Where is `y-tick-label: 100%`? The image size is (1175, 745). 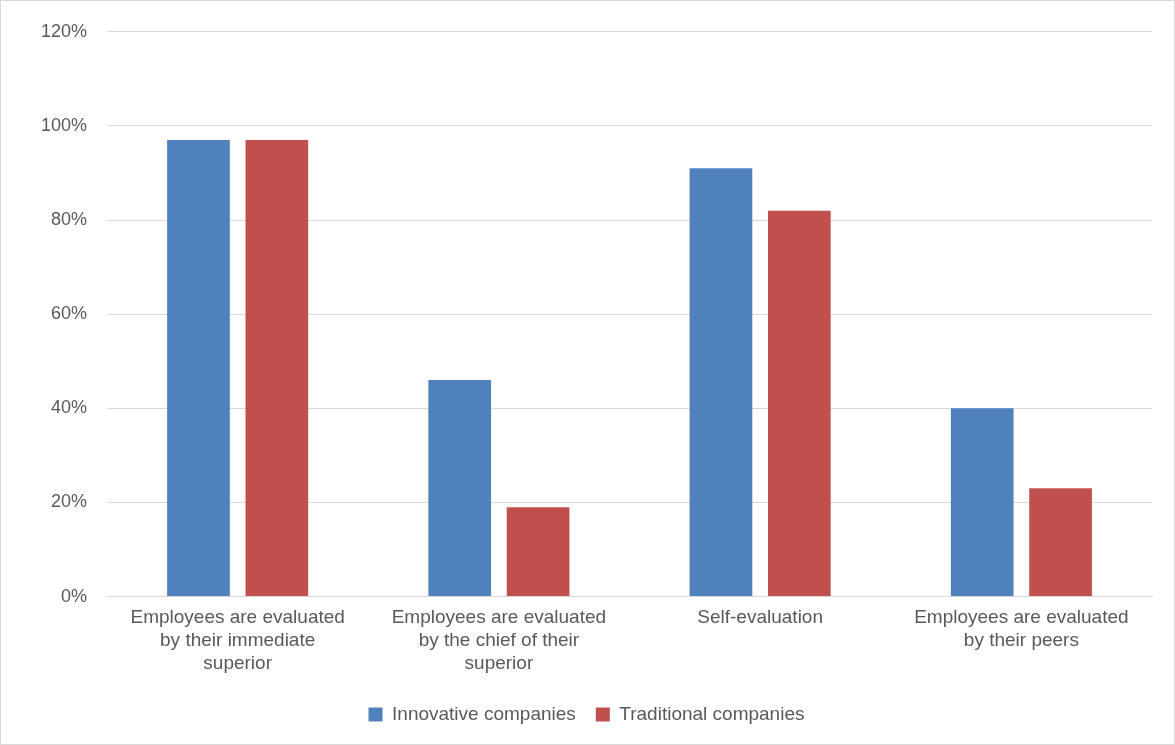 y-tick-label: 100% is located at coordinates (64, 124).